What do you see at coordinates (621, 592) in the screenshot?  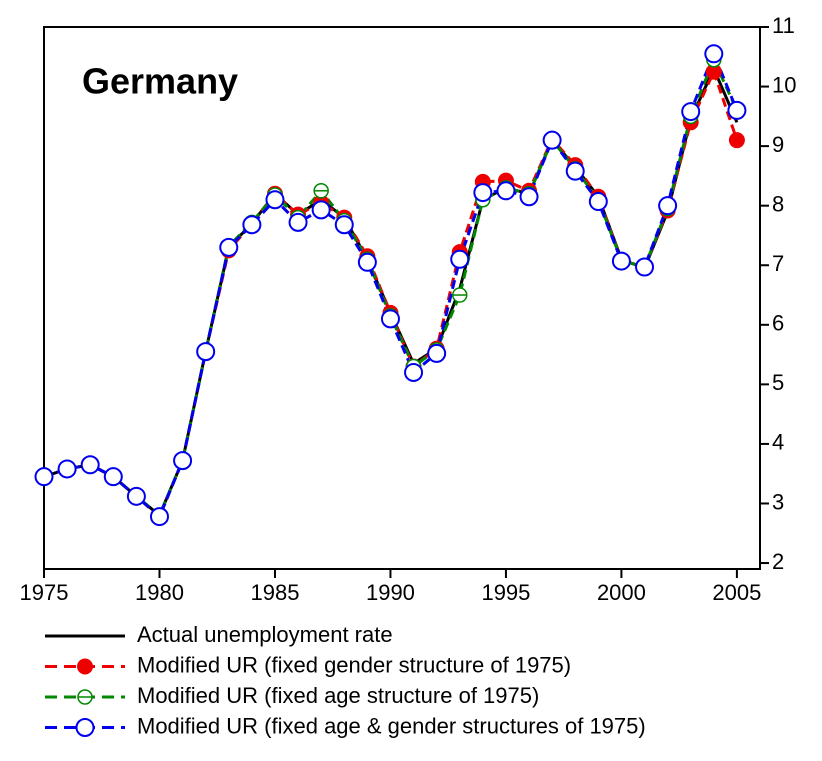 I see `x-tick-label: 2000` at bounding box center [621, 592].